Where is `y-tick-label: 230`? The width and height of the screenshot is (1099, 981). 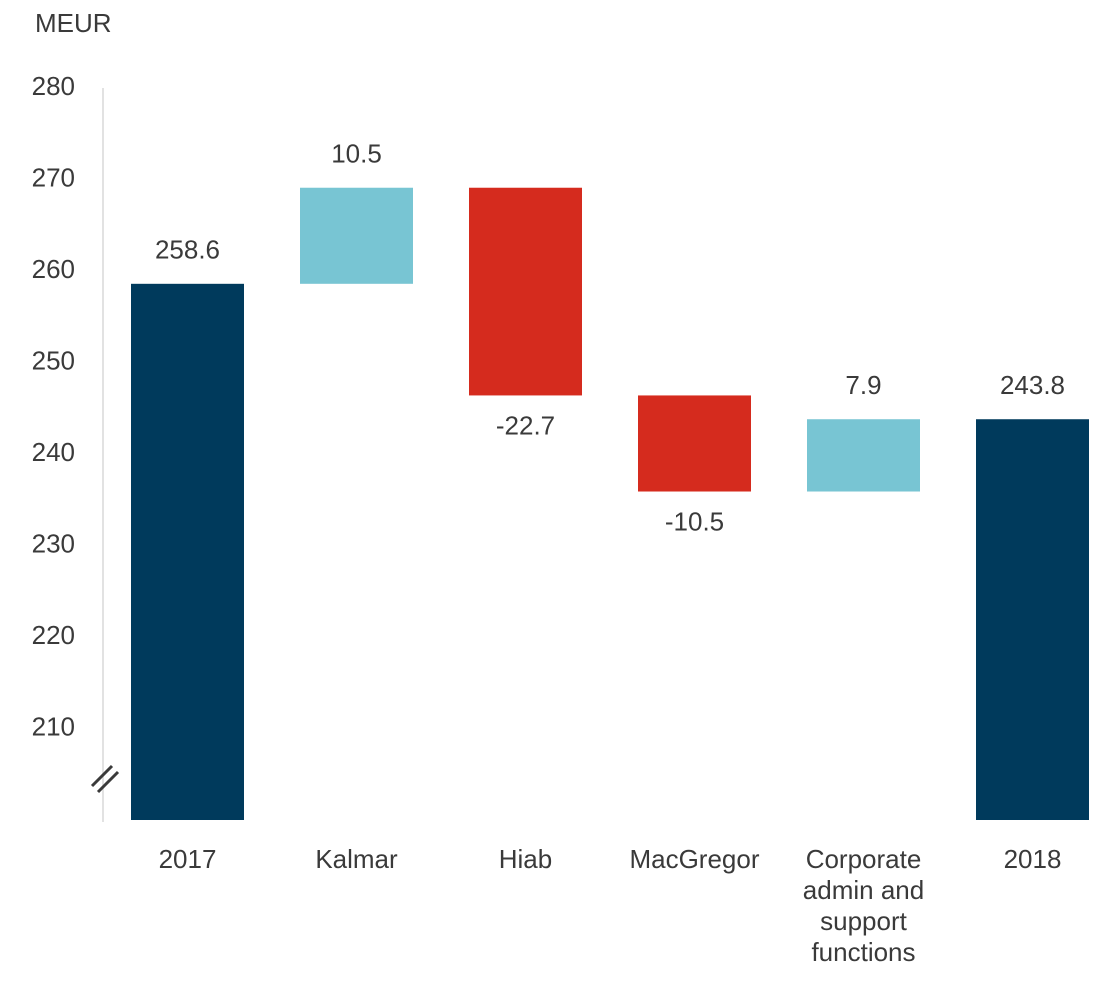
y-tick-label: 230 is located at coordinates (53, 543).